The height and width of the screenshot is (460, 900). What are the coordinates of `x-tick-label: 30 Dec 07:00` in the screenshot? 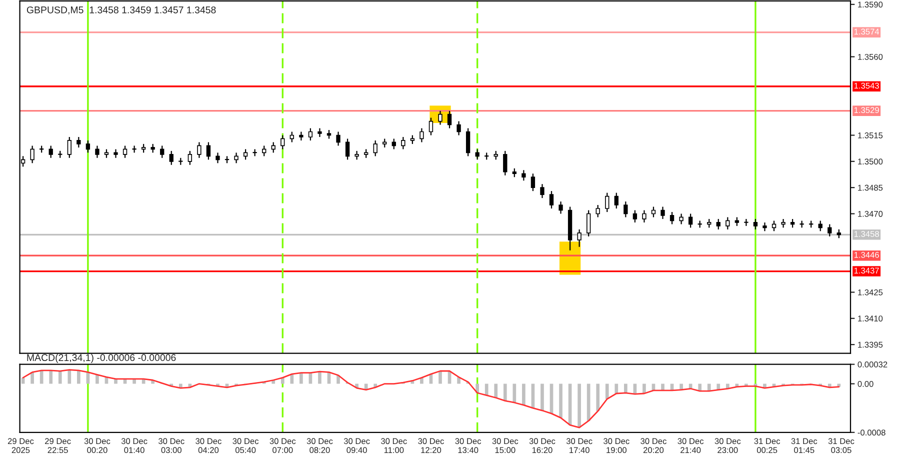 It's located at (283, 446).